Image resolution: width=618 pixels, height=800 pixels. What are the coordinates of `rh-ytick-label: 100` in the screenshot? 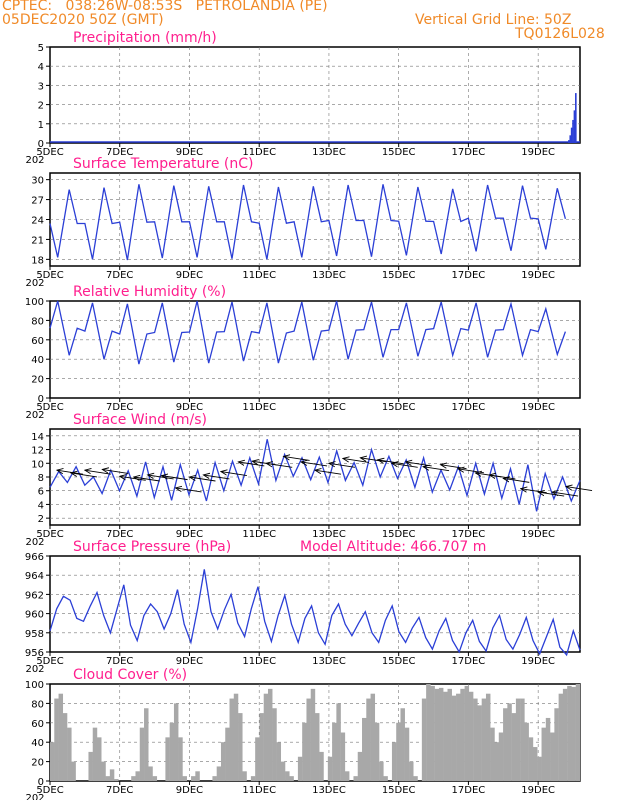 It's located at (34, 302).